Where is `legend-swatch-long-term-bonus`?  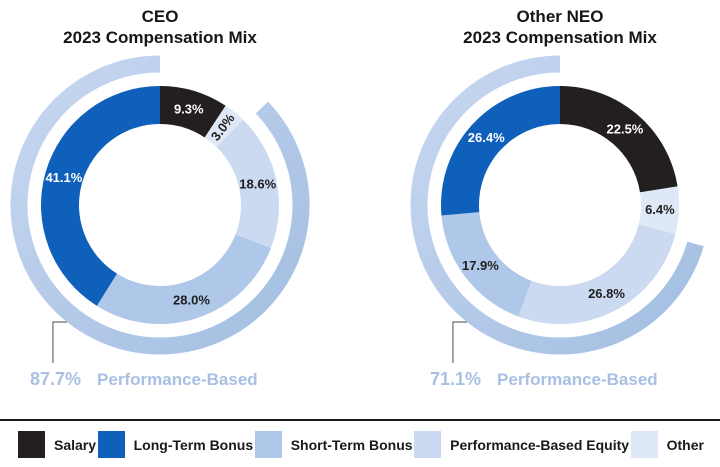 legend-swatch-long-term-bonus is located at coordinates (111, 444).